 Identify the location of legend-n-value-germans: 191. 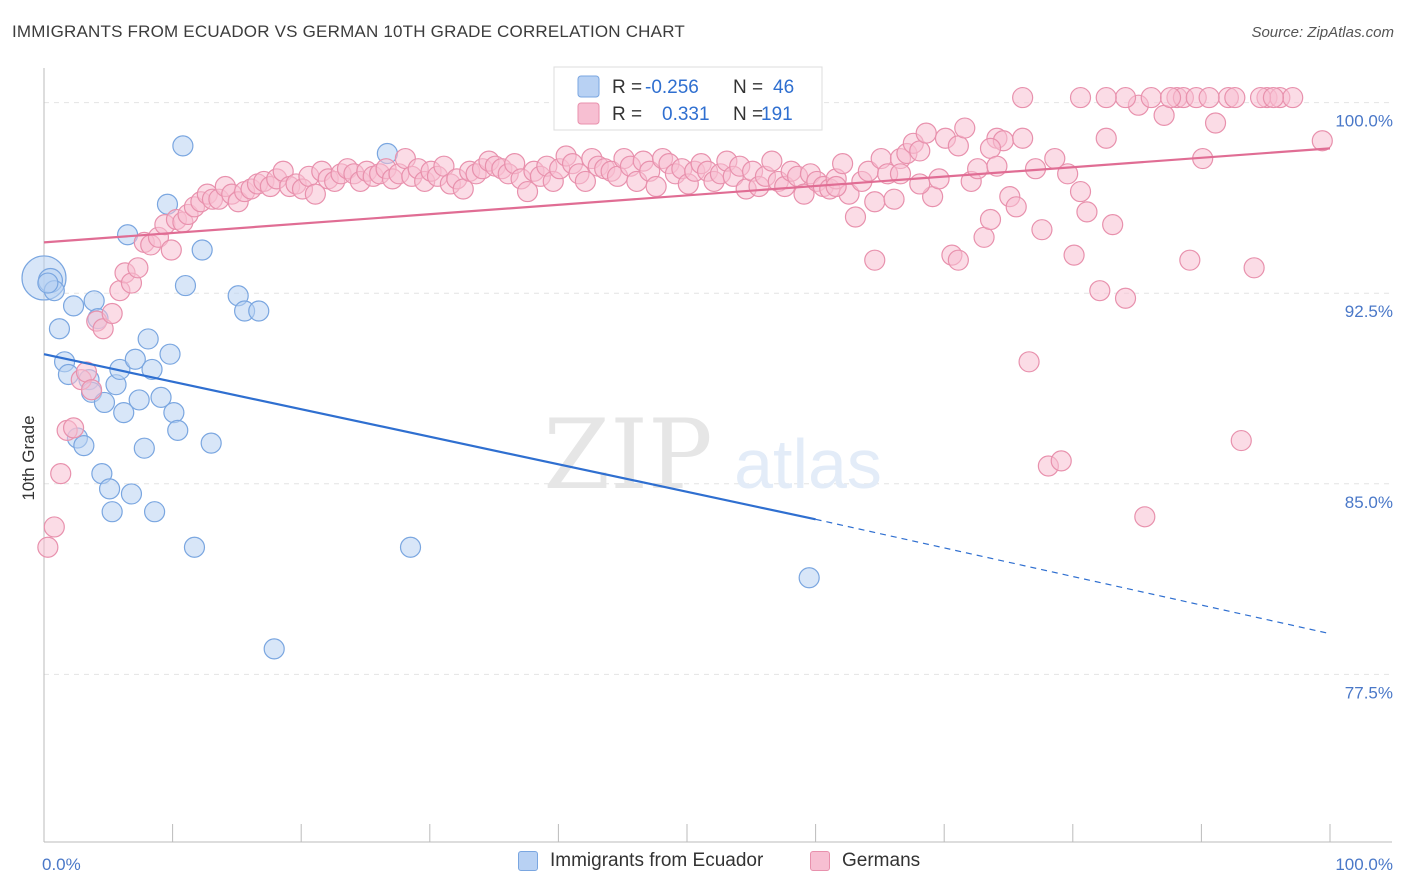
(777, 114).